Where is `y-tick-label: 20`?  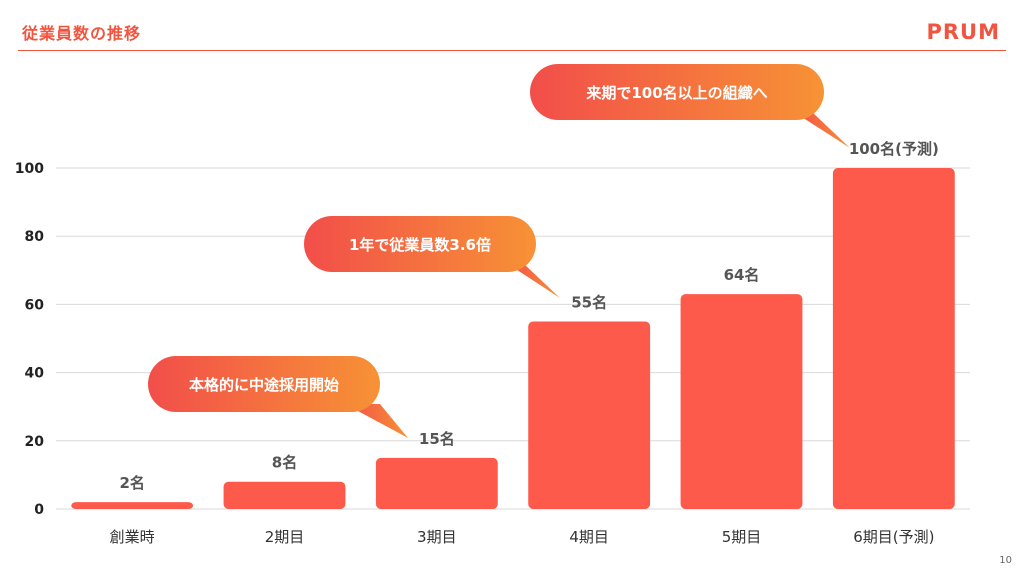 y-tick-label: 20 is located at coordinates (35, 442).